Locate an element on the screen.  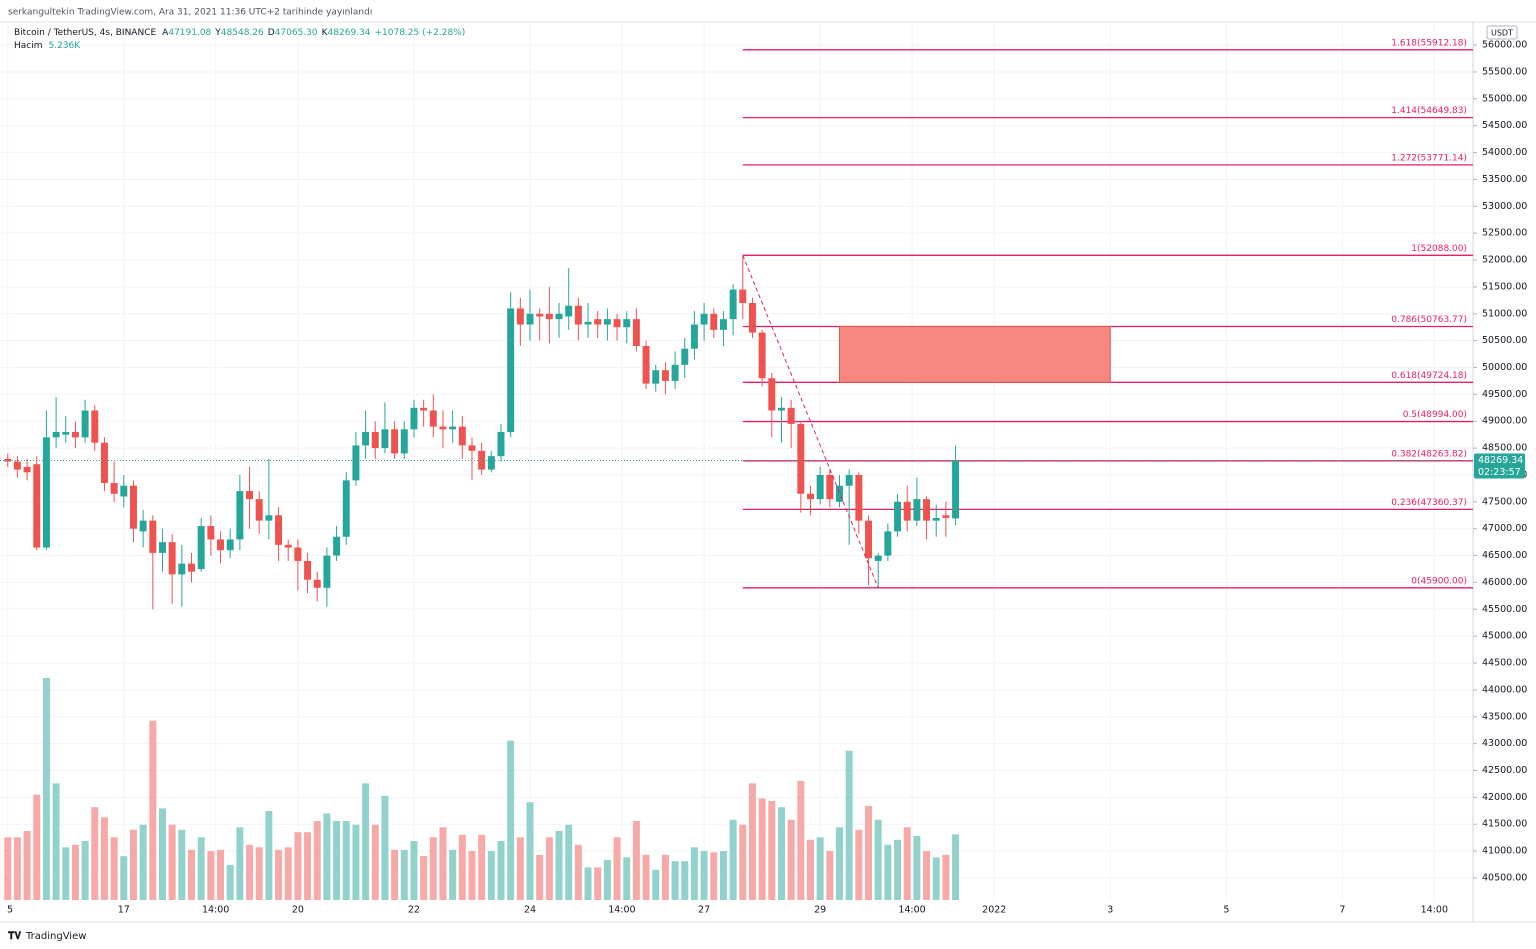
x-tick-label: 17 is located at coordinates (124, 910).